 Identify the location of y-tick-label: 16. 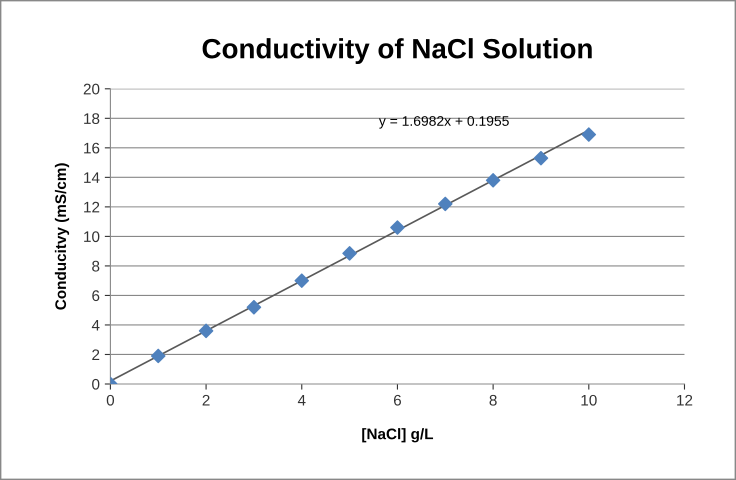
(92, 148).